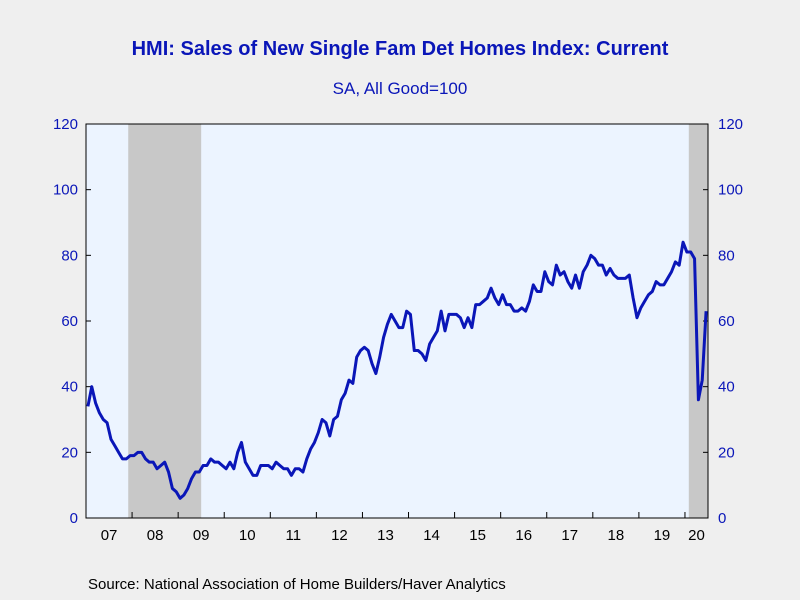 The height and width of the screenshot is (600, 800). I want to click on x-tick-label: 20, so click(696, 535).